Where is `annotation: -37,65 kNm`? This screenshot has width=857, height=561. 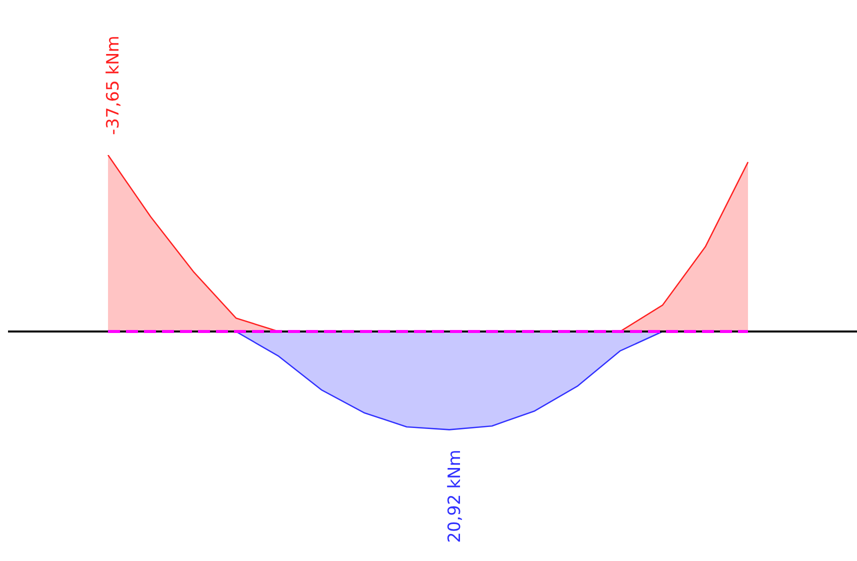
annotation: -37,65 kNm is located at coordinates (113, 85).